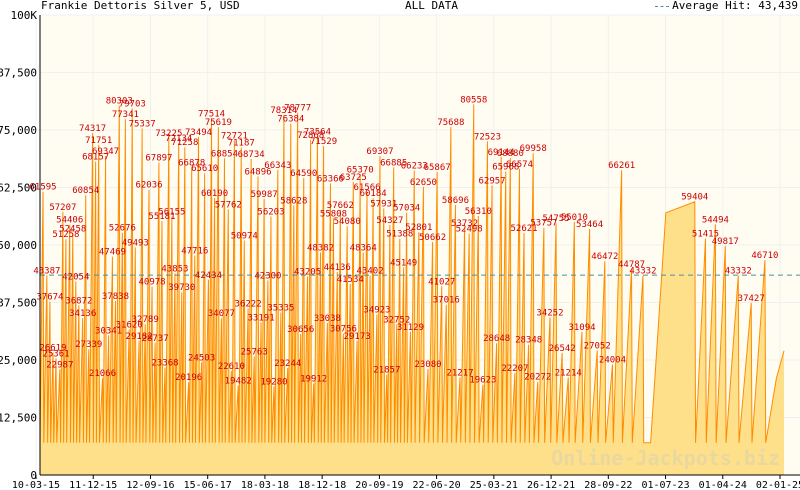 This screenshot has height=490, width=800. Describe the element at coordinates (108, 331) in the screenshot. I see `peak-label: 30341` at that location.